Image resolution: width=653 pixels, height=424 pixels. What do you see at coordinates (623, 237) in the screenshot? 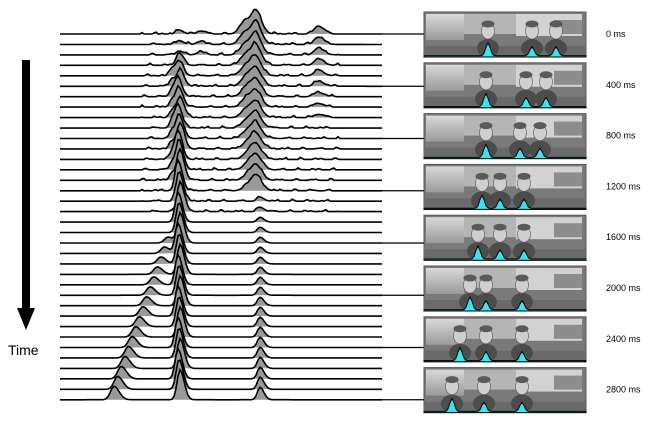
I see `time-label-4: 1600 ms` at bounding box center [623, 237].